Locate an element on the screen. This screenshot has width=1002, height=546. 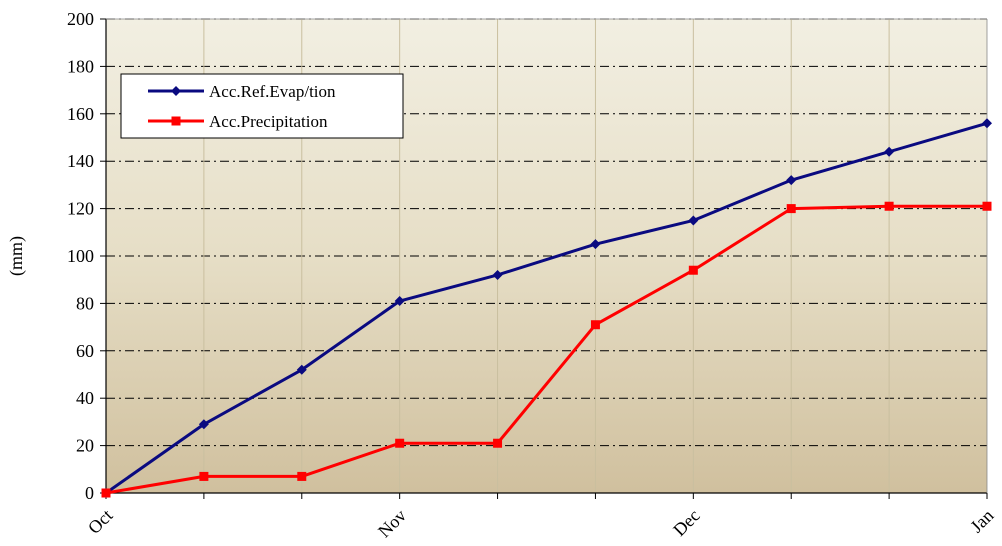
legend: Acc.Ref.Evap/tion Acc.Precipitation is located at coordinates (262, 106).